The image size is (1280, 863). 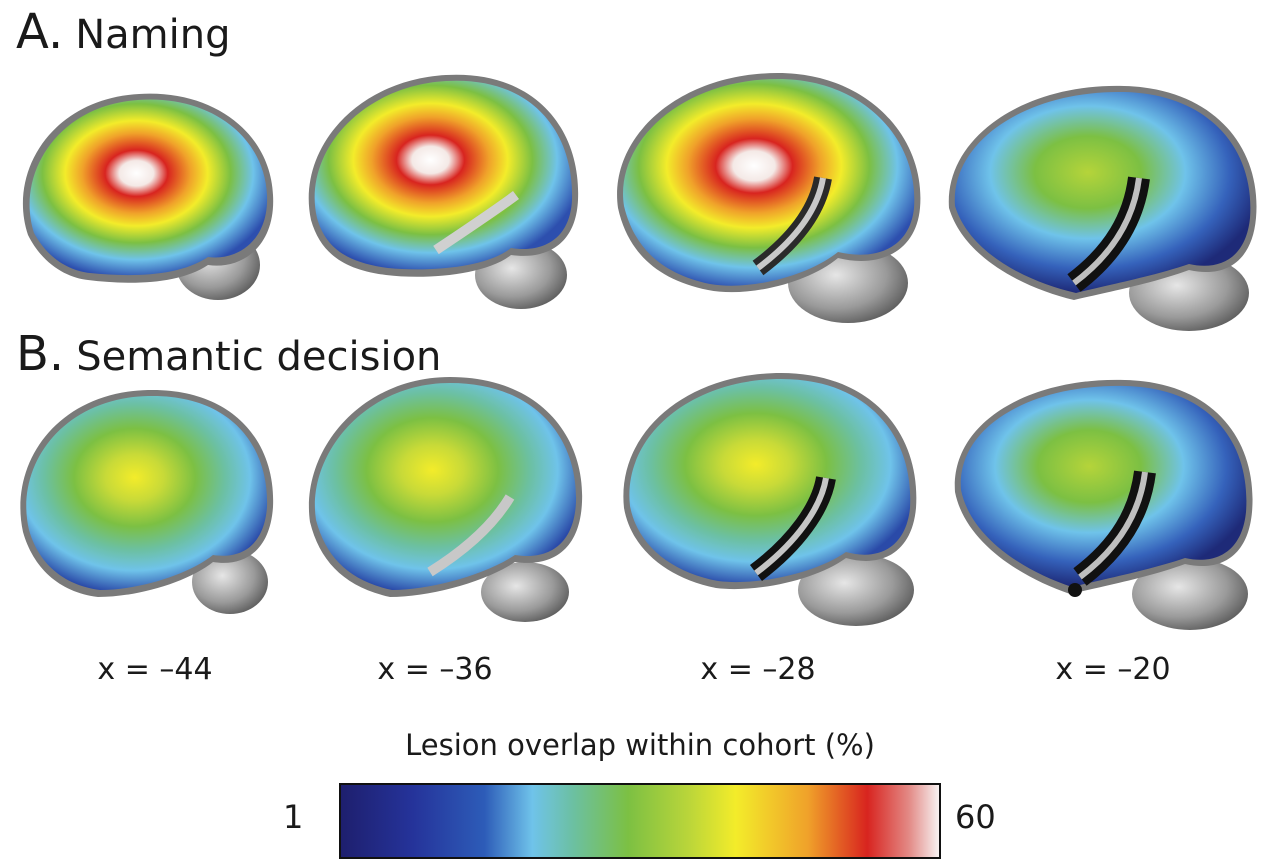 I want to click on colorbar-title: Lesion overlap within cohort (%), so click(x=640, y=745).